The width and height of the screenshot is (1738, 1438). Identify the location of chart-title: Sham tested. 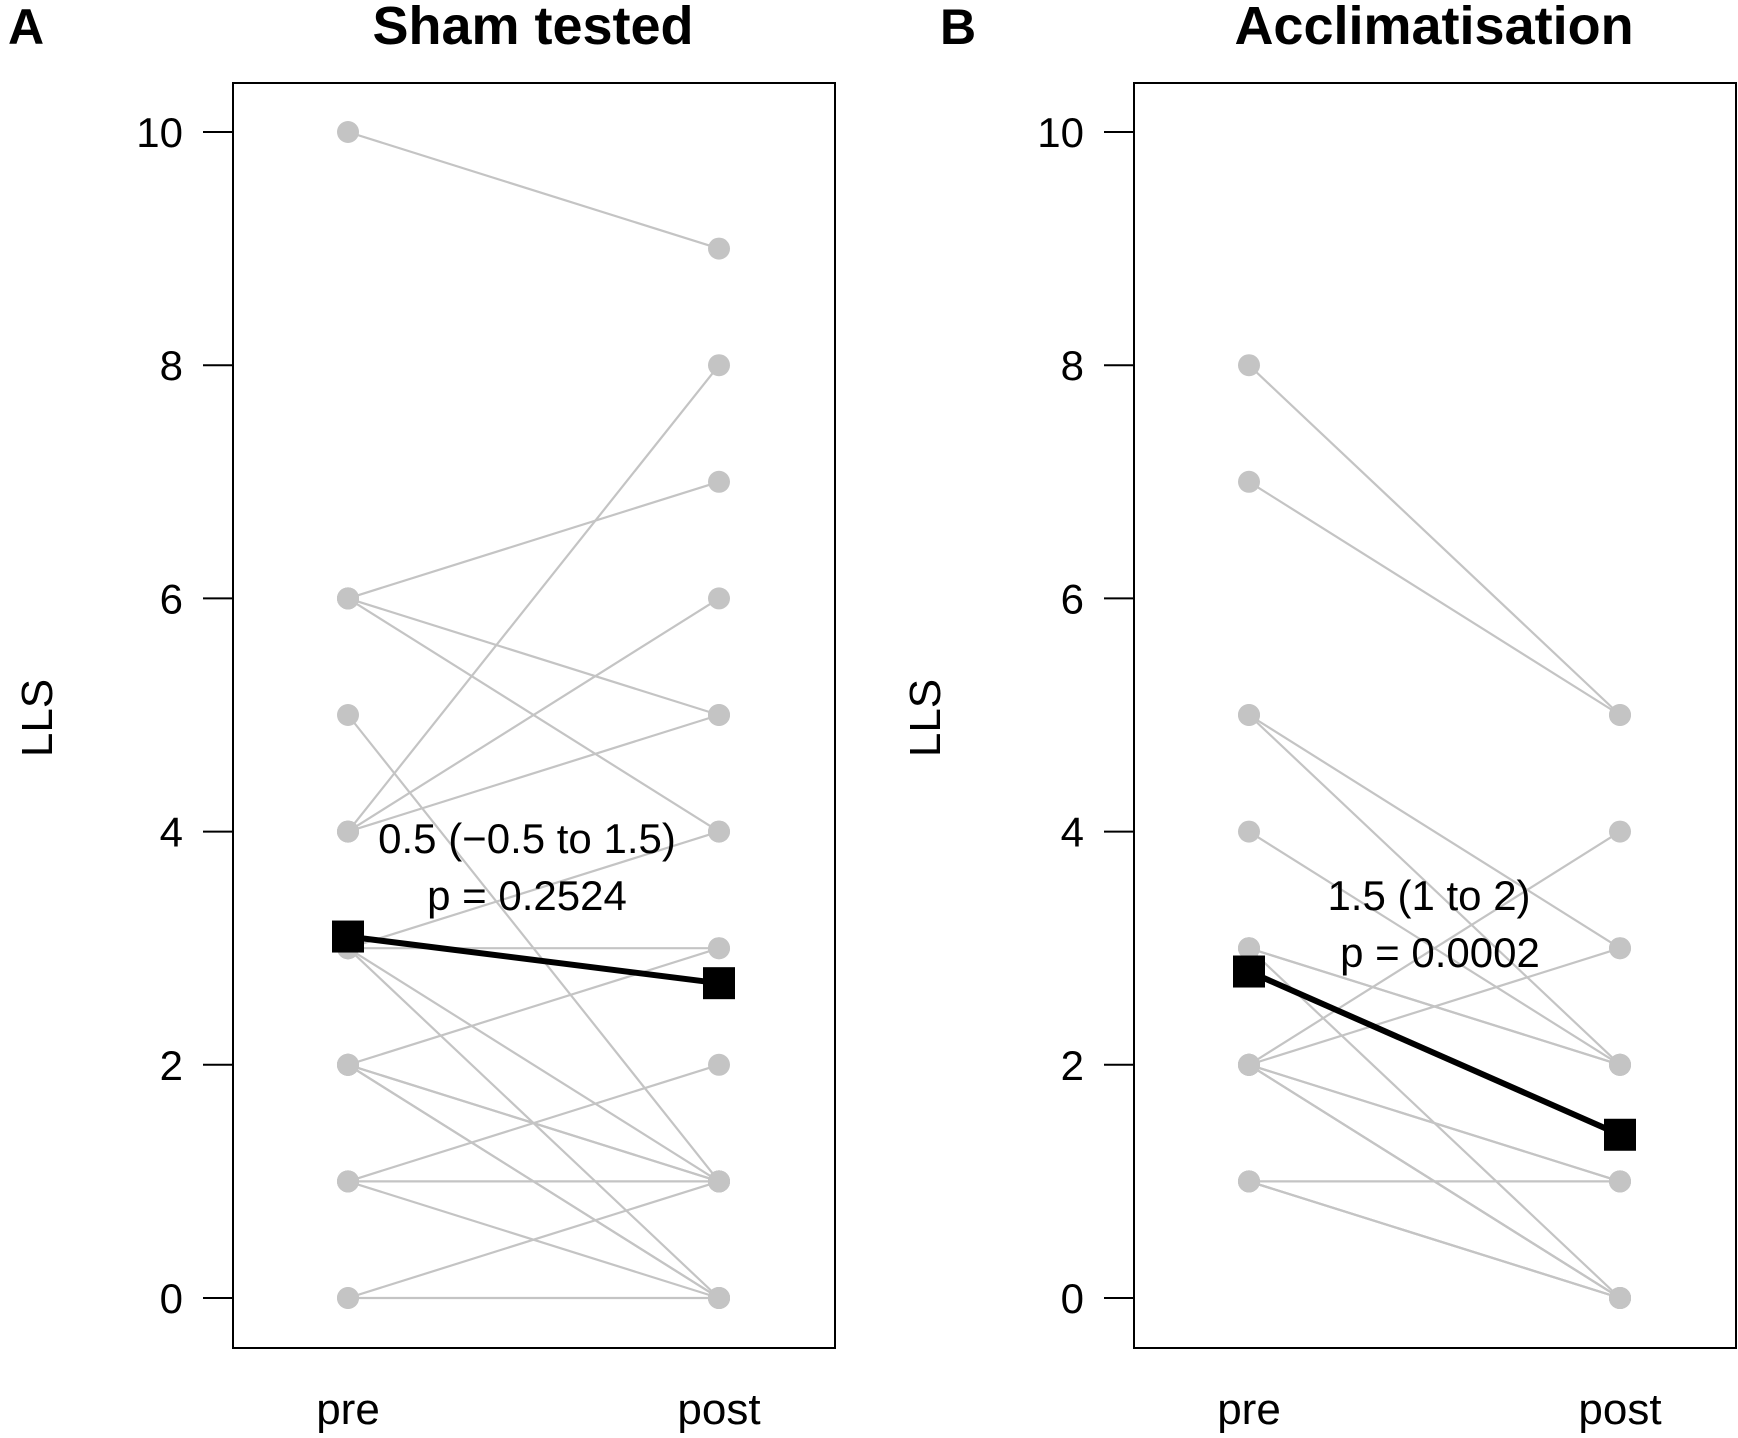
(532, 28).